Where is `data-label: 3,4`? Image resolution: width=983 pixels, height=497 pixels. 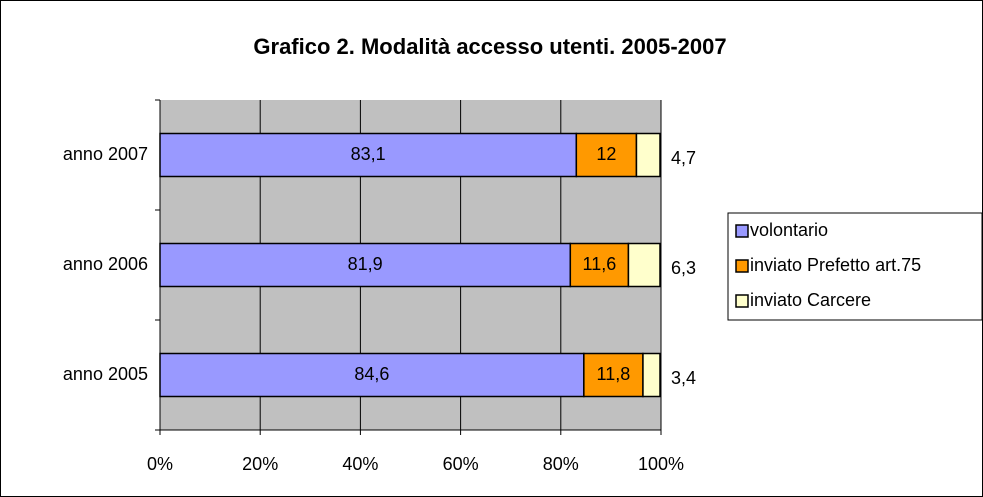 data-label: 3,4 is located at coordinates (683, 378).